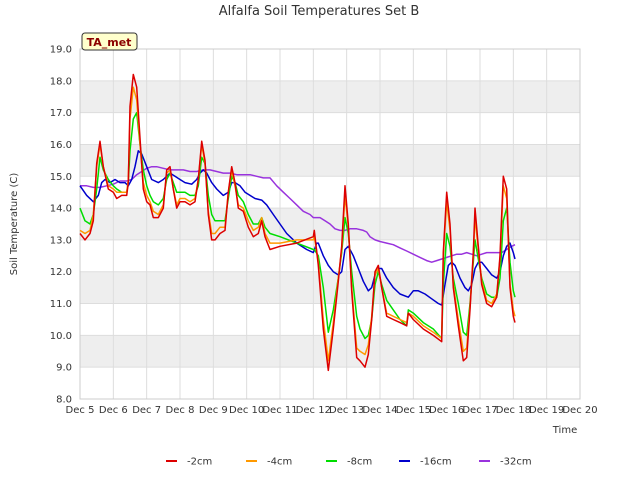 The image size is (640, 480). Describe the element at coordinates (513, 410) in the screenshot. I see `x-tick-label: Dec 18` at that location.